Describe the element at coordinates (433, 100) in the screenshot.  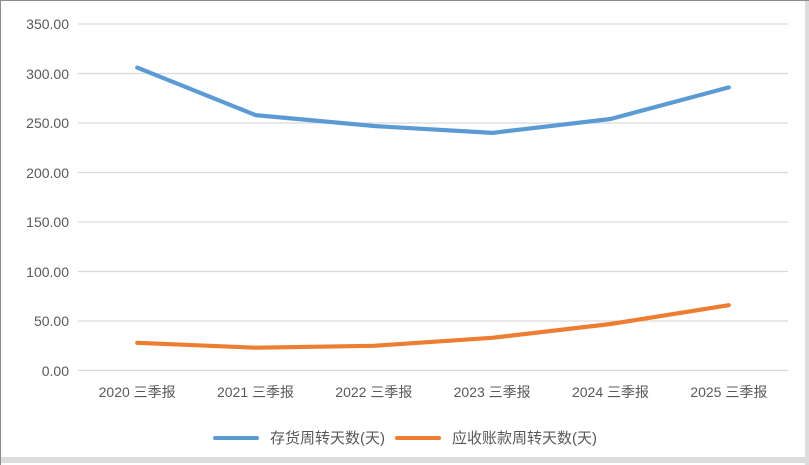
I see `series-line-存货周转天数(天)` at that location.